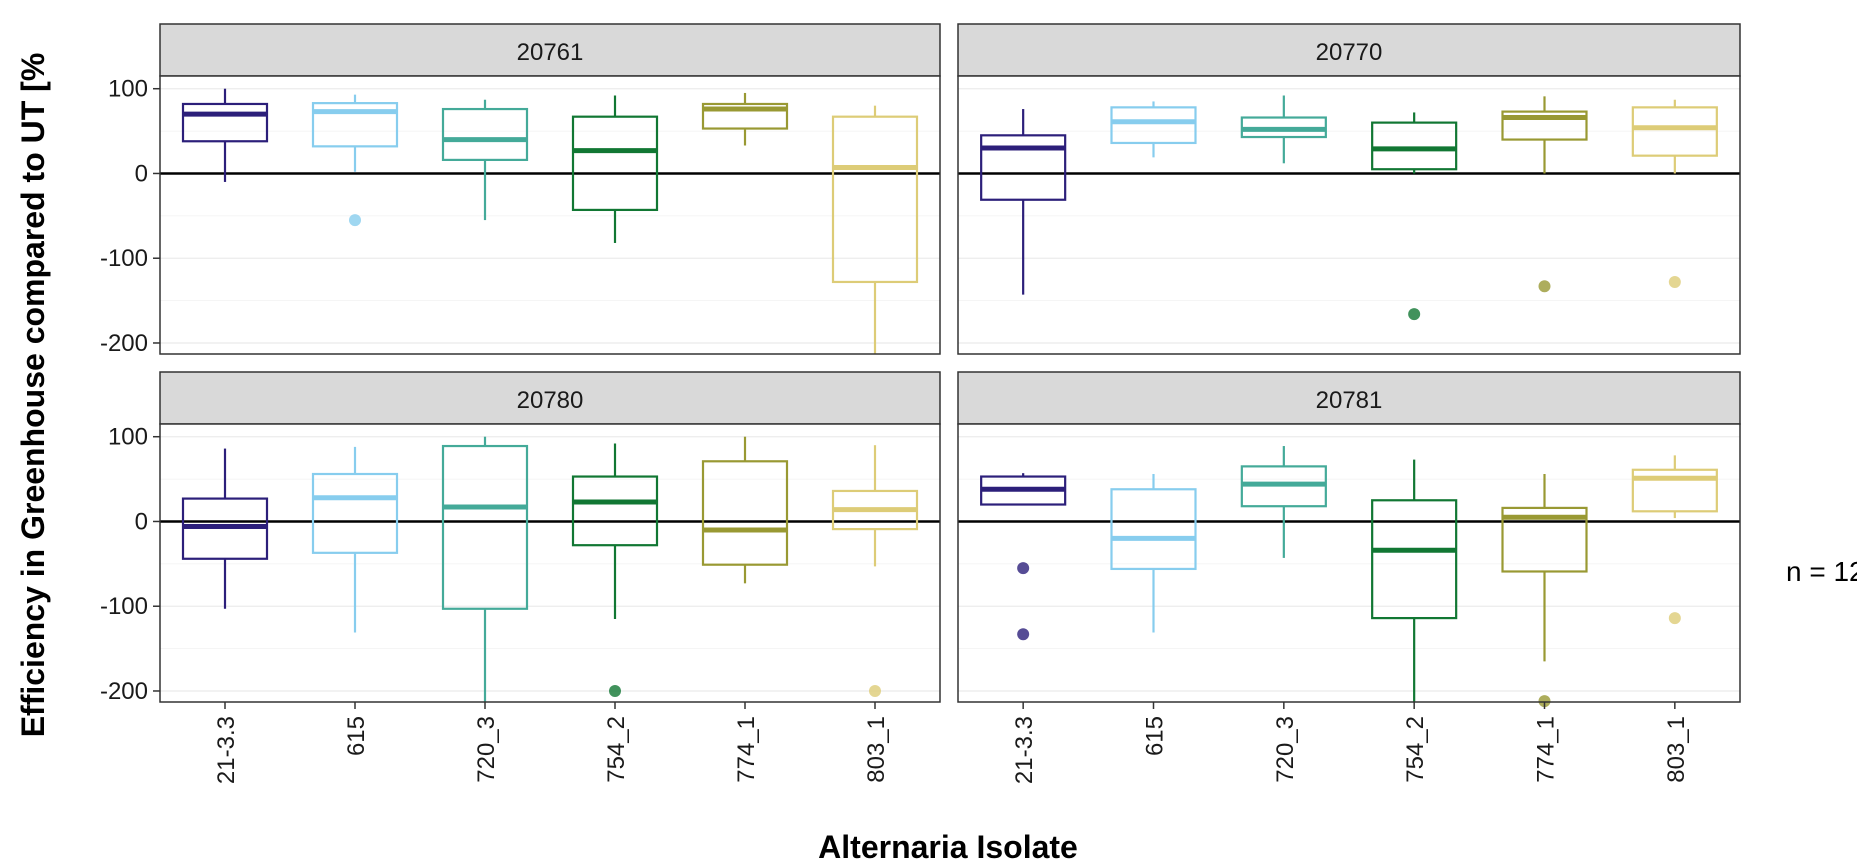  I want to click on x-axis-title: Alternaria Isolate, so click(948, 847).